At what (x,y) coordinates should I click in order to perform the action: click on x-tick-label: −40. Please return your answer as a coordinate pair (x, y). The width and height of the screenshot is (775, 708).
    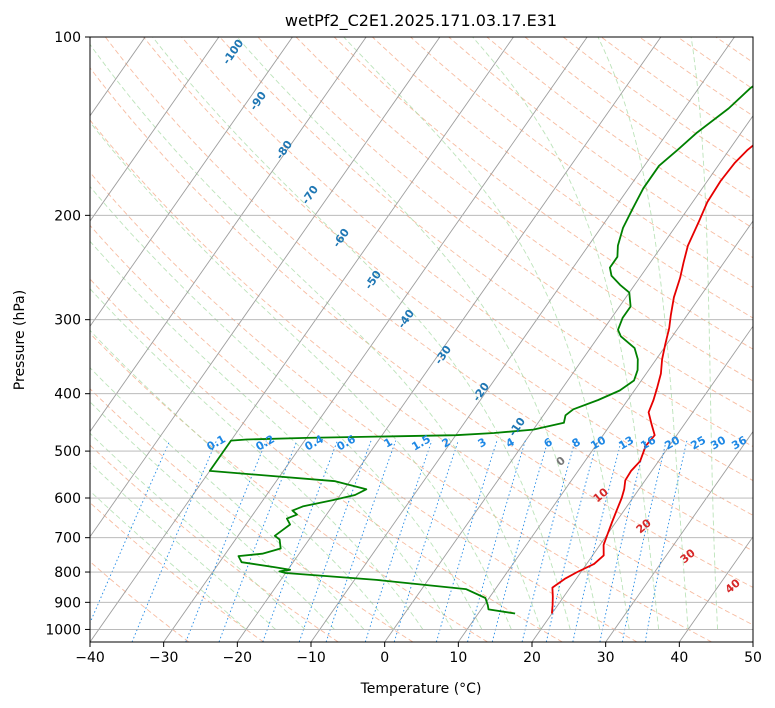
    Looking at the image, I should click on (90, 658).